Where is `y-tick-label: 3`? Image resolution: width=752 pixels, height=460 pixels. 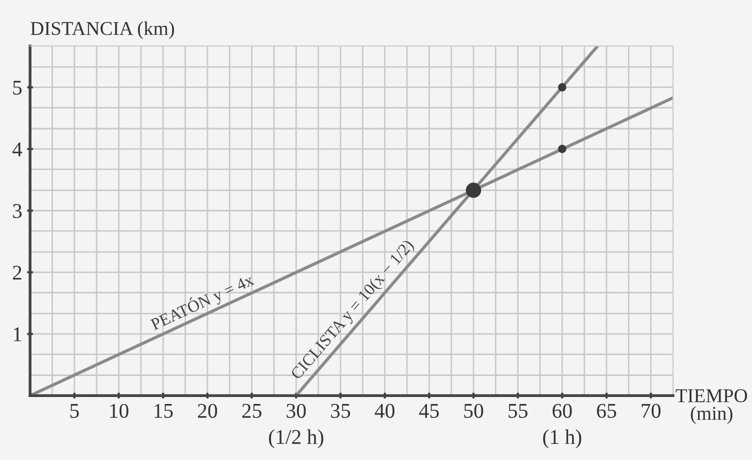 y-tick-label: 3 is located at coordinates (17, 211).